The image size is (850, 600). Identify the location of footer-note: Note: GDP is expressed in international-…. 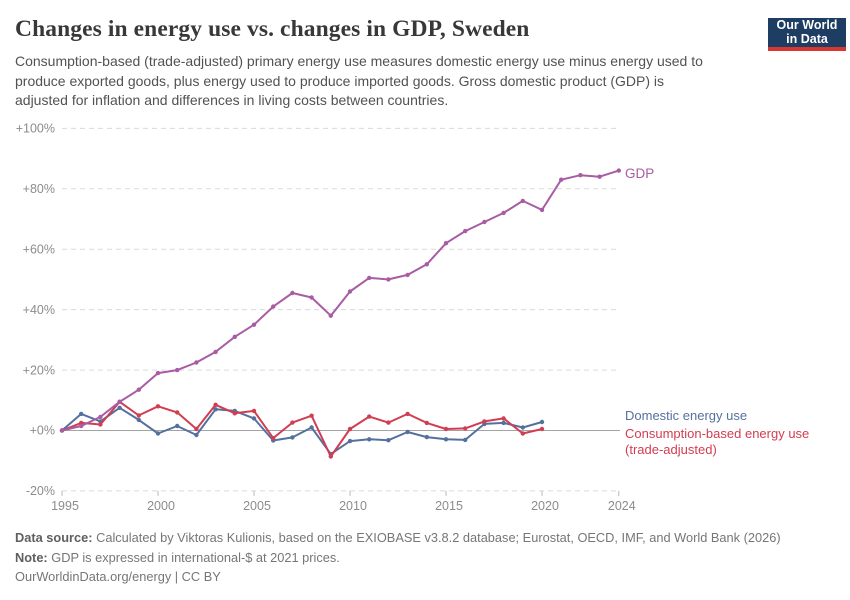
(177, 557).